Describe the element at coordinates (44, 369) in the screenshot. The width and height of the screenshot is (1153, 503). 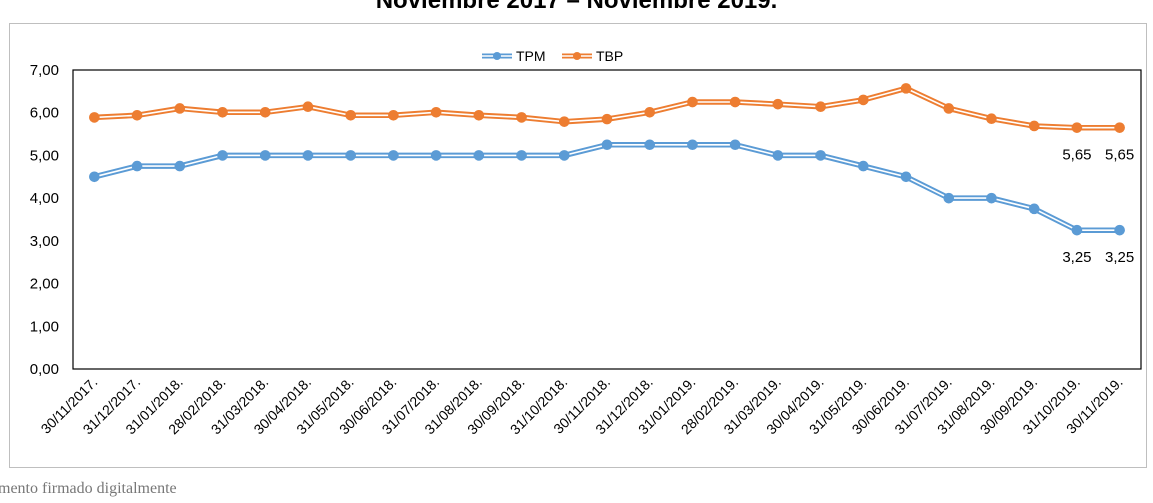
I see `y-tick-label: 0,00` at that location.